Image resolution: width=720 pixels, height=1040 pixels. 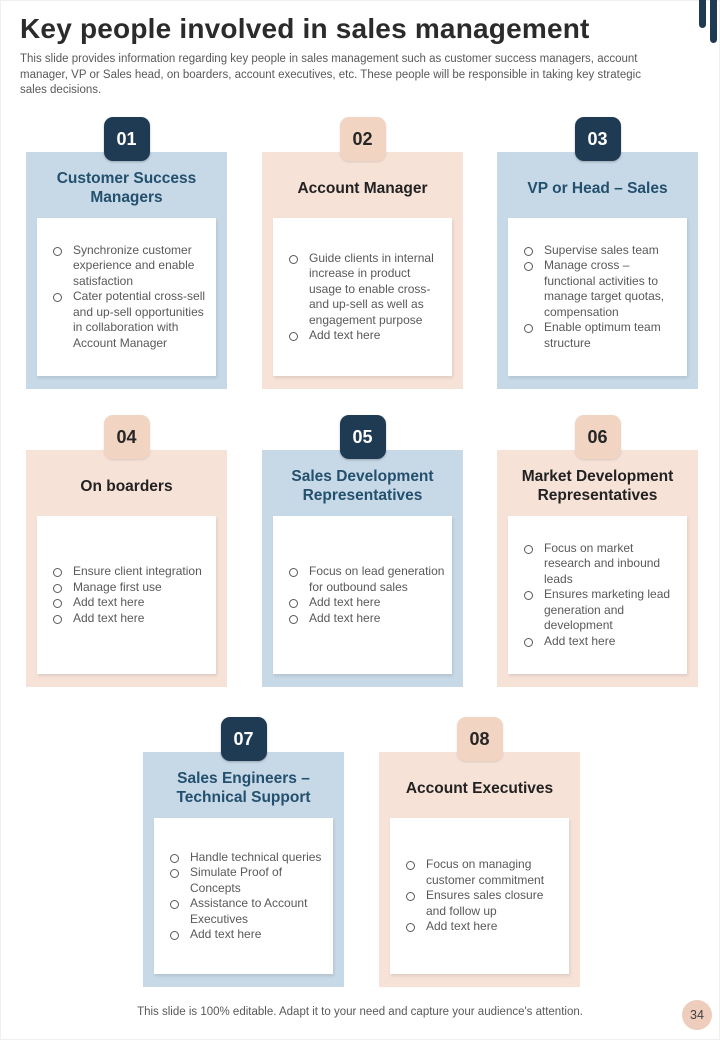 I want to click on number-badge: 03, so click(x=597, y=139).